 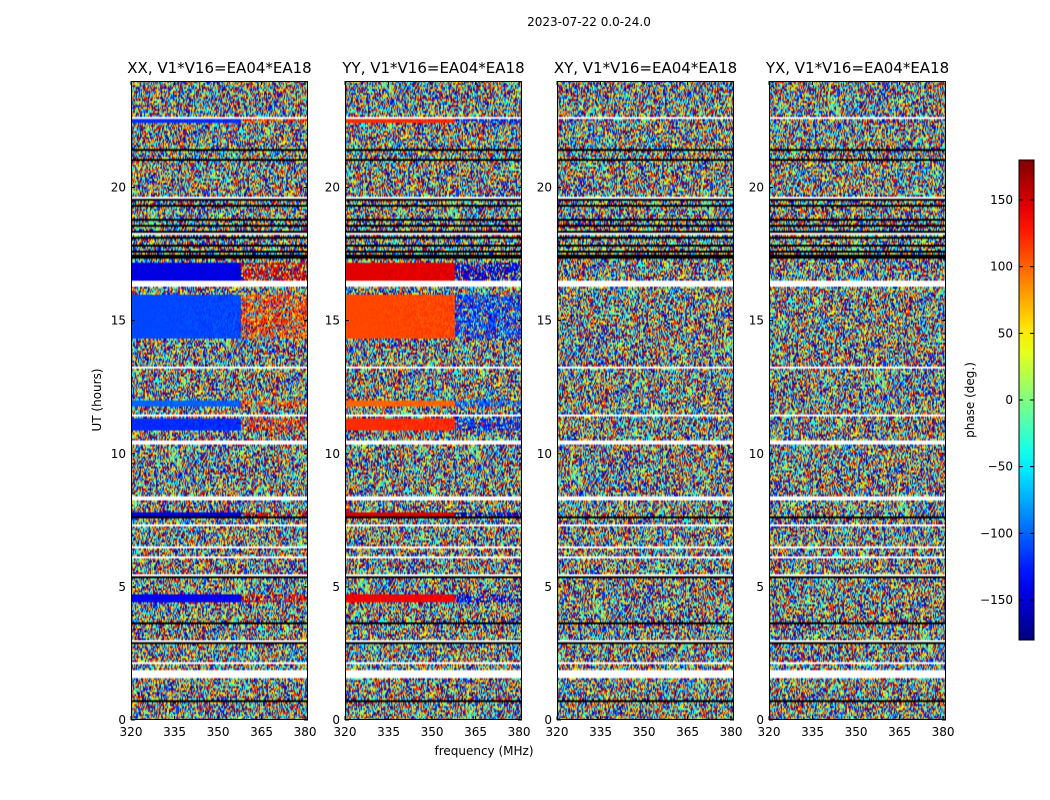 I want to click on colorbar-tick-label: 150, so click(x=1001, y=200).